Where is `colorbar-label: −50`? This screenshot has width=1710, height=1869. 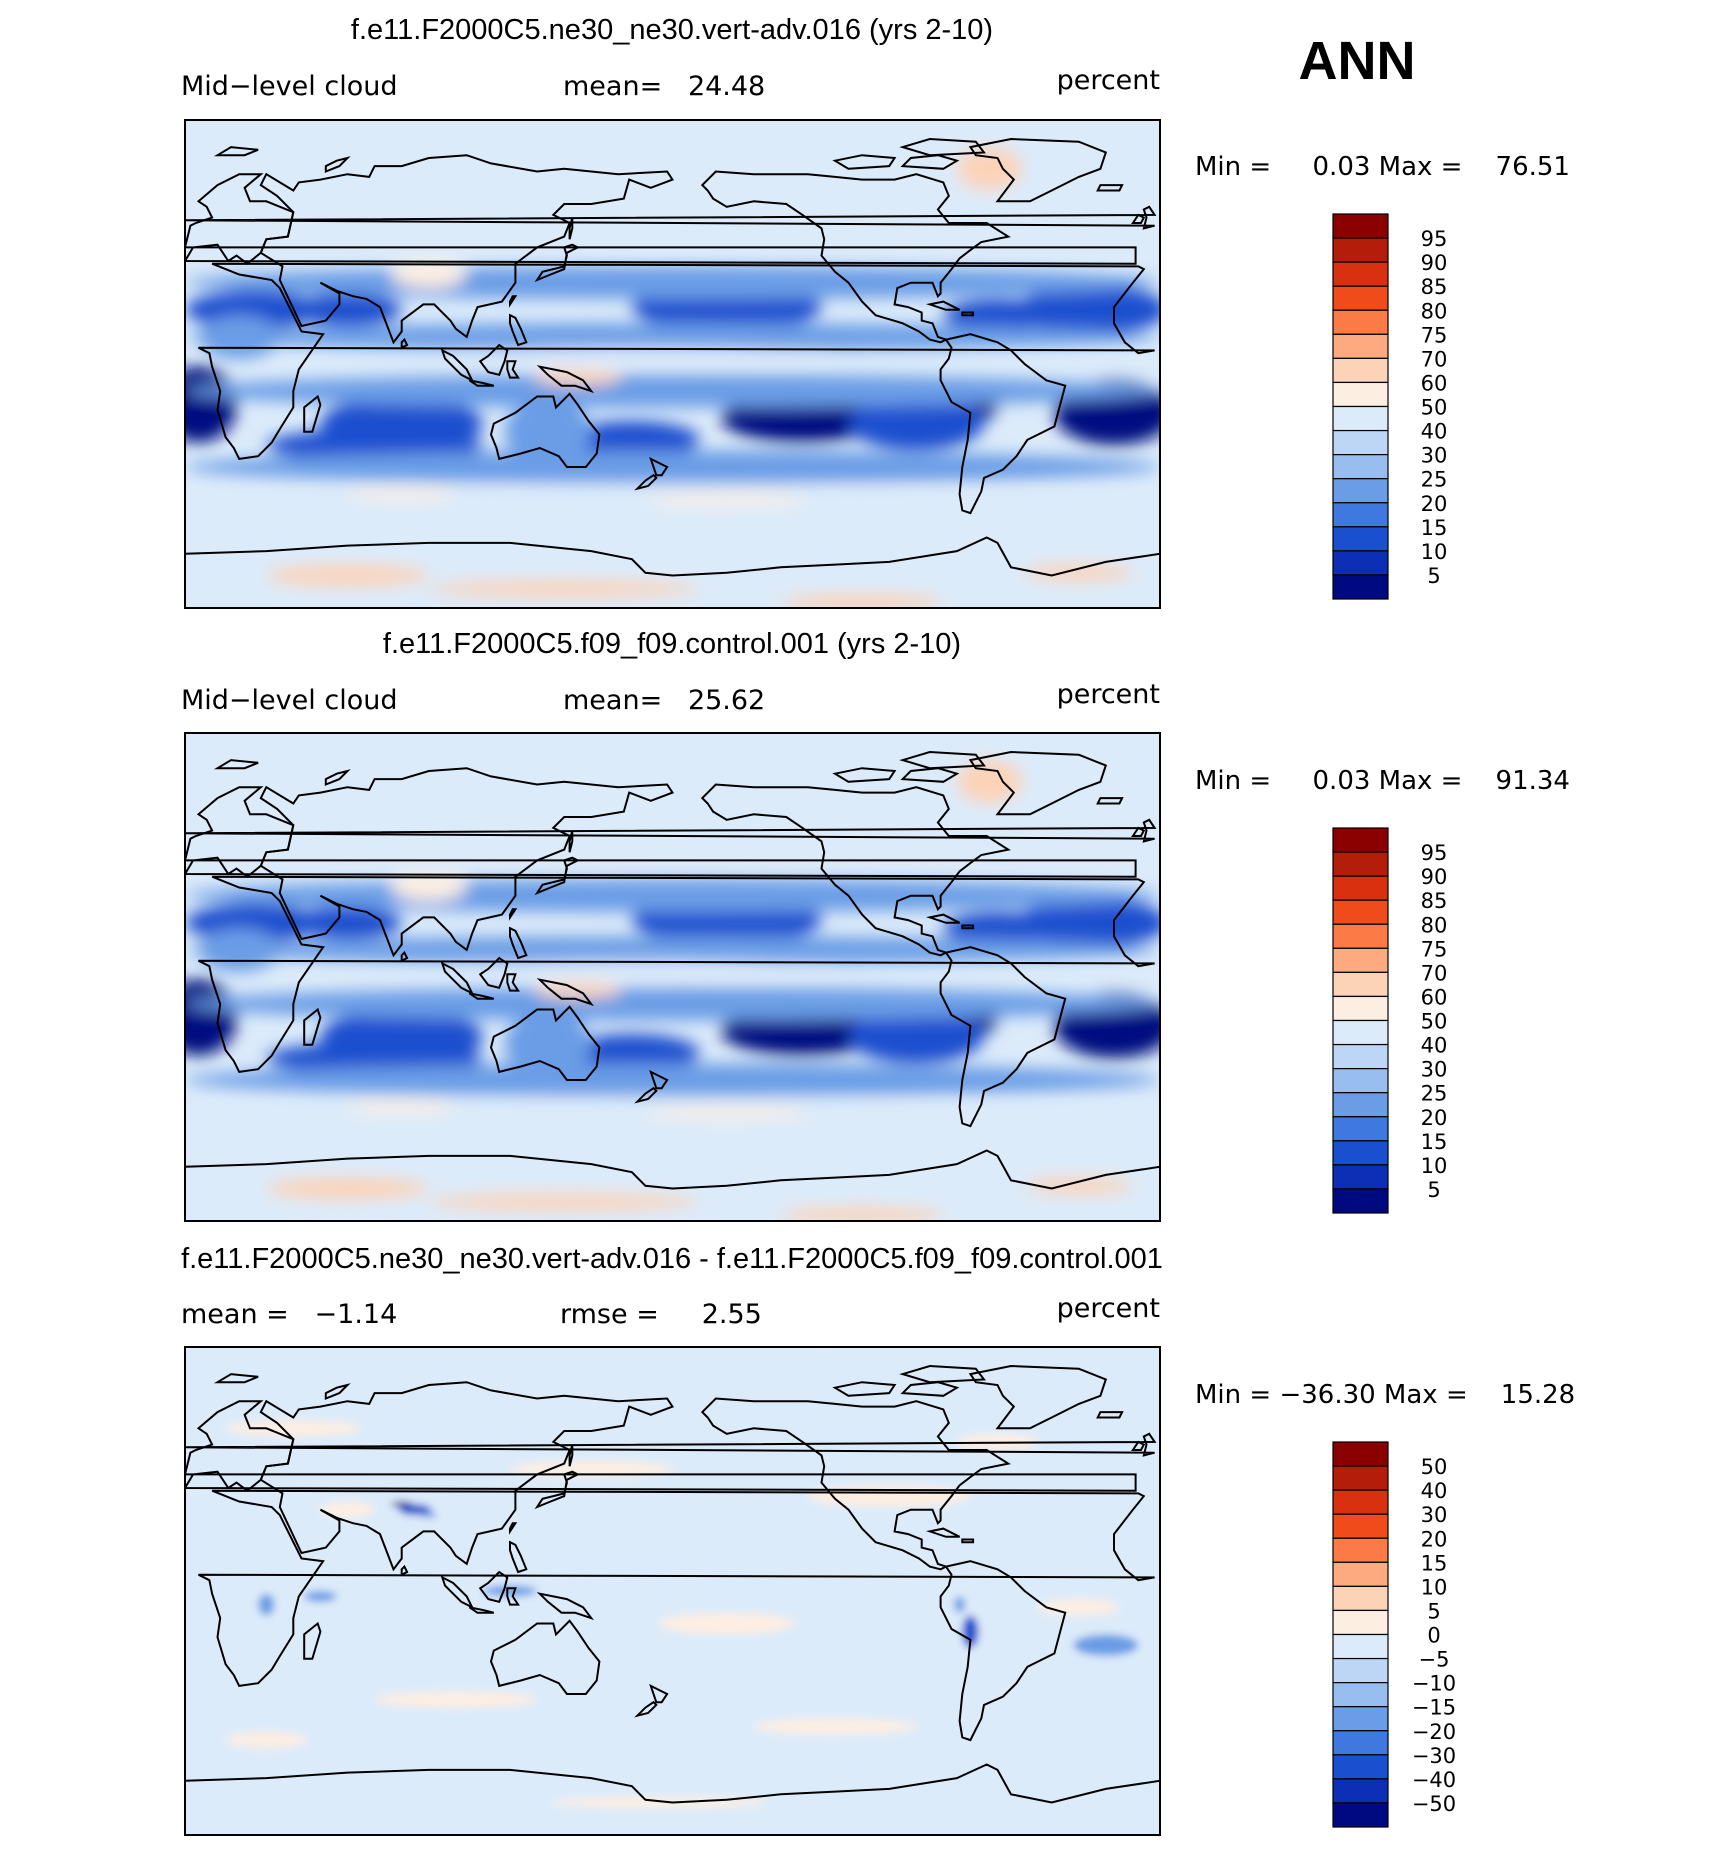
colorbar-label: −50 is located at coordinates (1434, 1804).